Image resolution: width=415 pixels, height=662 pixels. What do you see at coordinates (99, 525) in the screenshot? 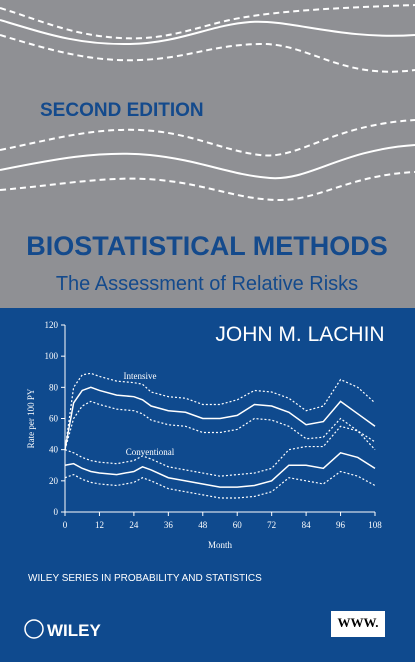
I see `x-tick-label: 12` at bounding box center [99, 525].